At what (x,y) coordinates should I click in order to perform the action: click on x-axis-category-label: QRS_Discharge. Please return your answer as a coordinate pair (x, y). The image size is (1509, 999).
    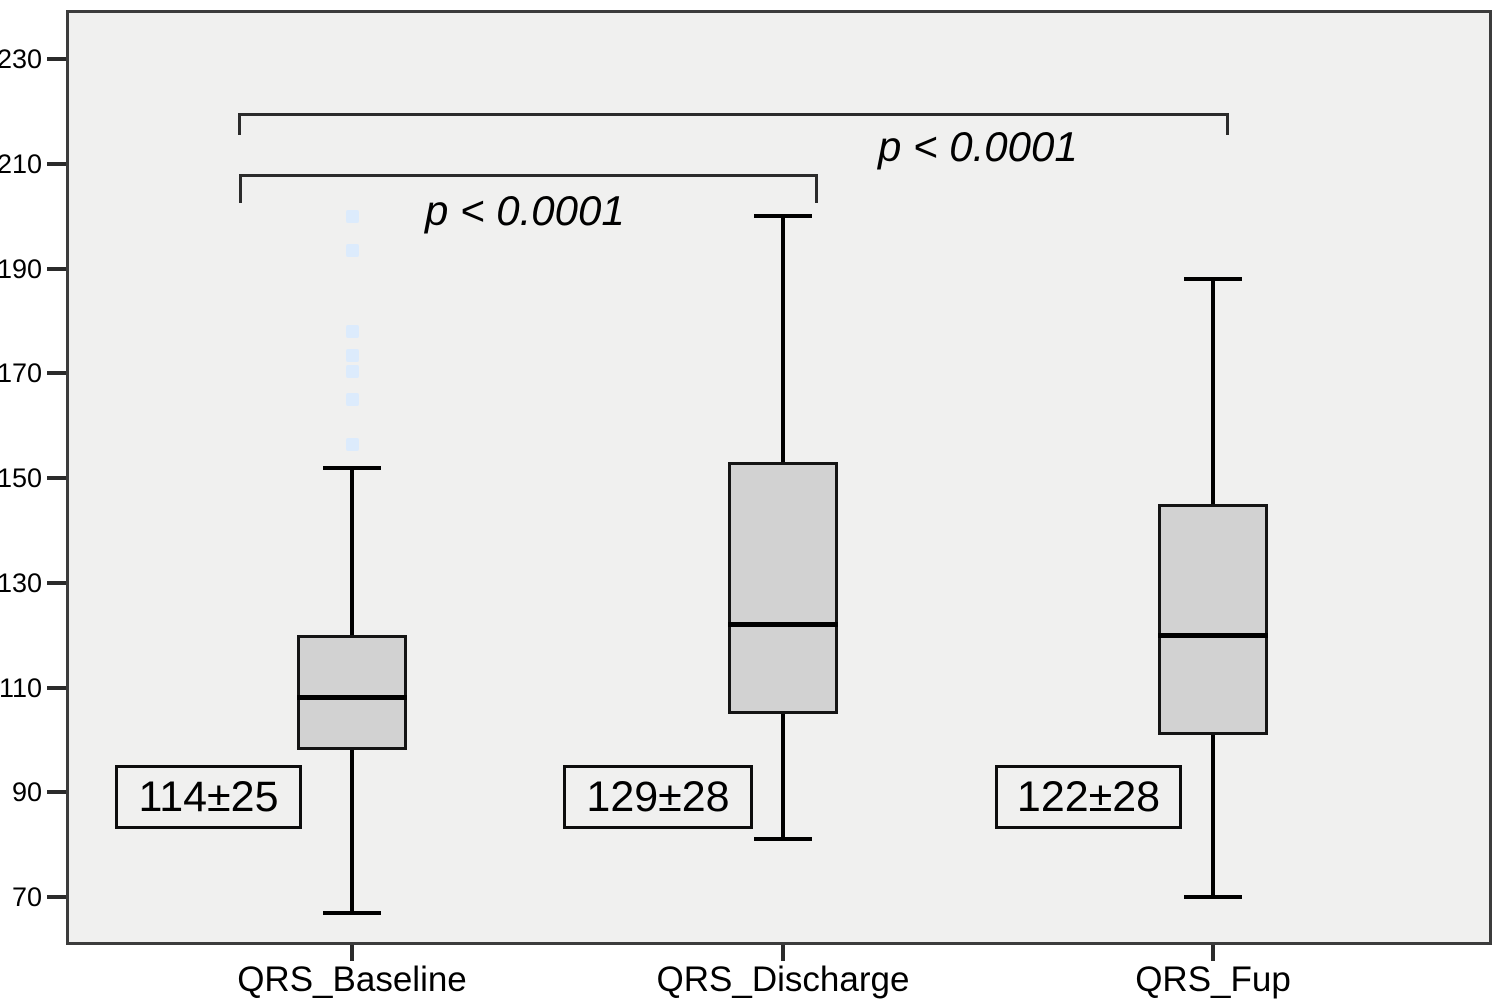
    Looking at the image, I should click on (783, 979).